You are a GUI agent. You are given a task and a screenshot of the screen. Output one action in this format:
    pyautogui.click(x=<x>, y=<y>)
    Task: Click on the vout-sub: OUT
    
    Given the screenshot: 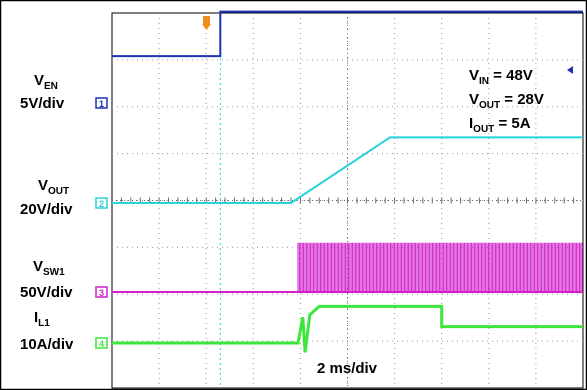 What is the action you would take?
    pyautogui.click(x=58, y=191)
    